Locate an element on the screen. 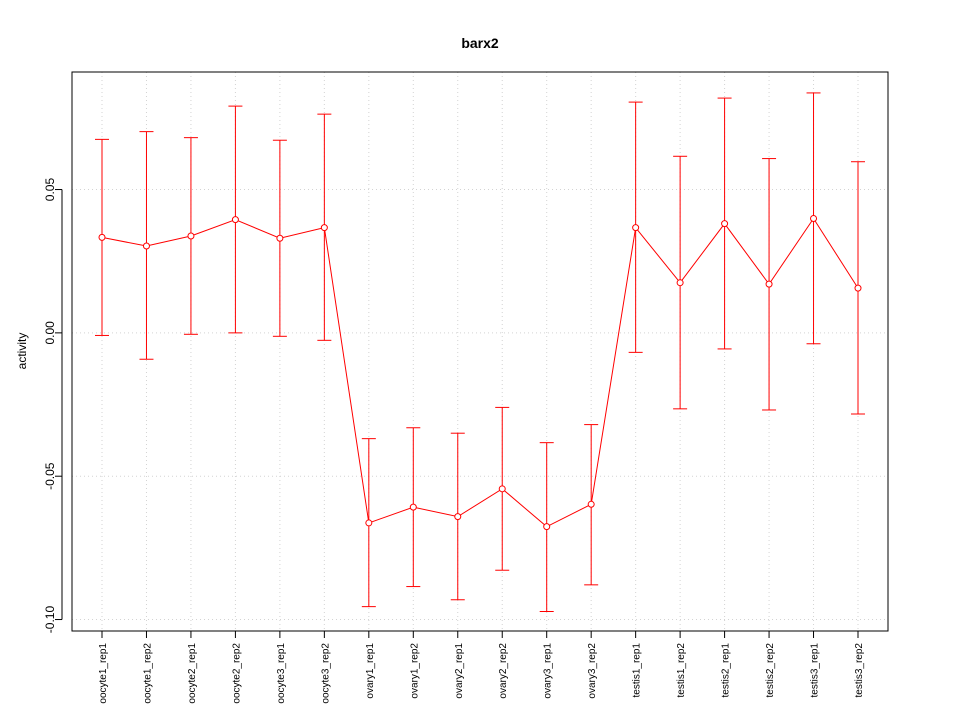 The image size is (960, 720). x-tick-label: ovary1_rep2 is located at coordinates (414, 671).